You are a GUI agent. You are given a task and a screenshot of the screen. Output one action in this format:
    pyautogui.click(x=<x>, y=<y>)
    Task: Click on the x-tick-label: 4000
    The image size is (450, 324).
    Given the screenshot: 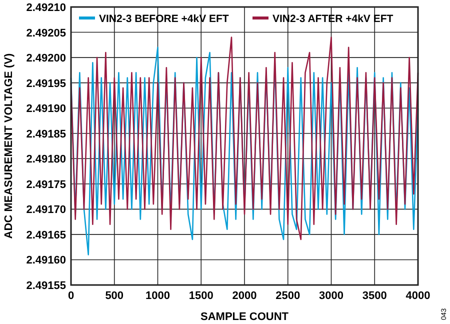 What is the action you would take?
    pyautogui.click(x=418, y=296)
    